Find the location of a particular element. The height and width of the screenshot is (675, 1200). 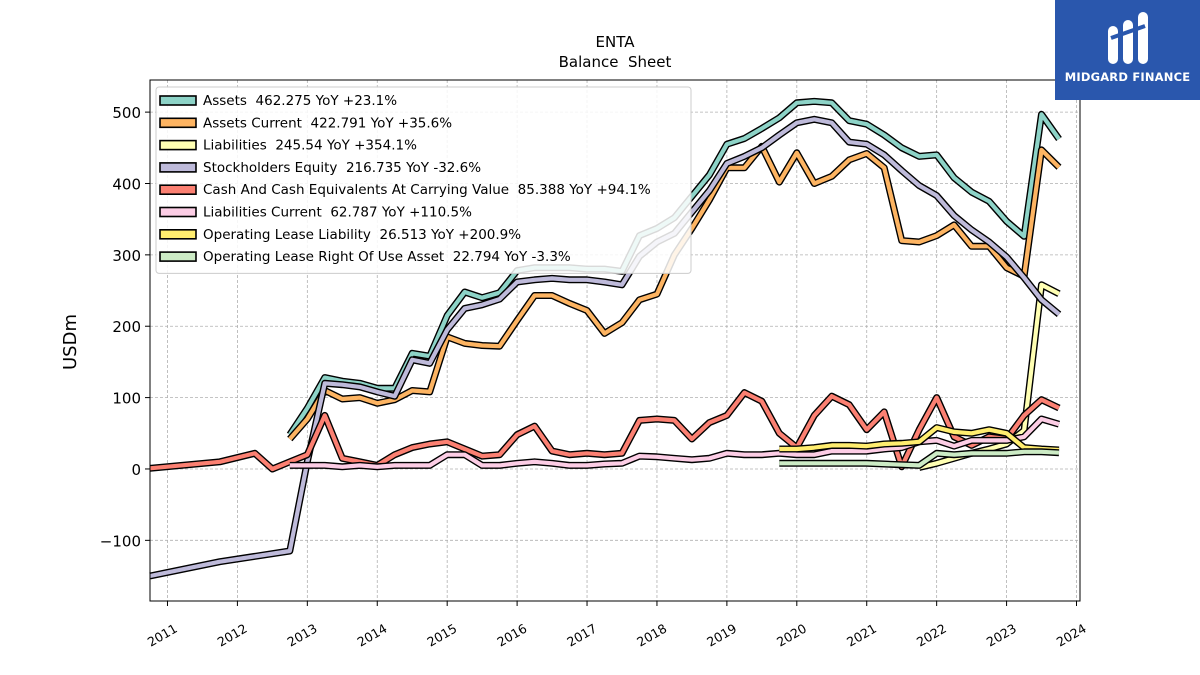

x-tick-label: 2012 is located at coordinates (232, 635).